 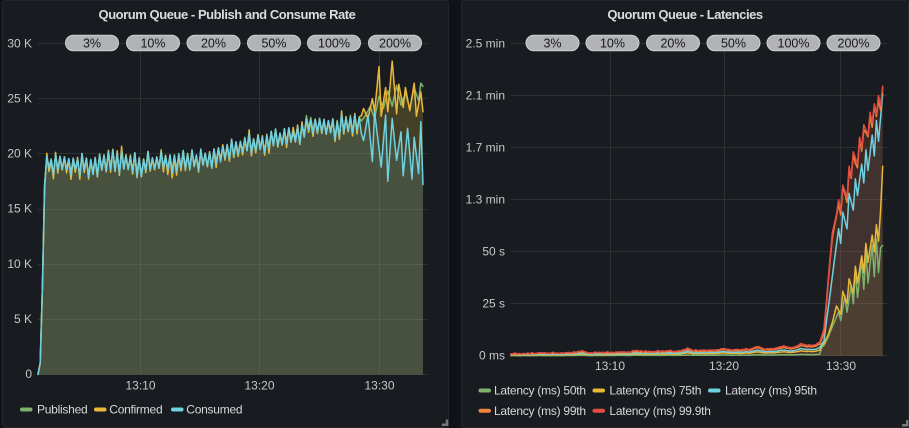 What do you see at coordinates (485, 200) in the screenshot?
I see `svg-text: 1.3 min` at bounding box center [485, 200].